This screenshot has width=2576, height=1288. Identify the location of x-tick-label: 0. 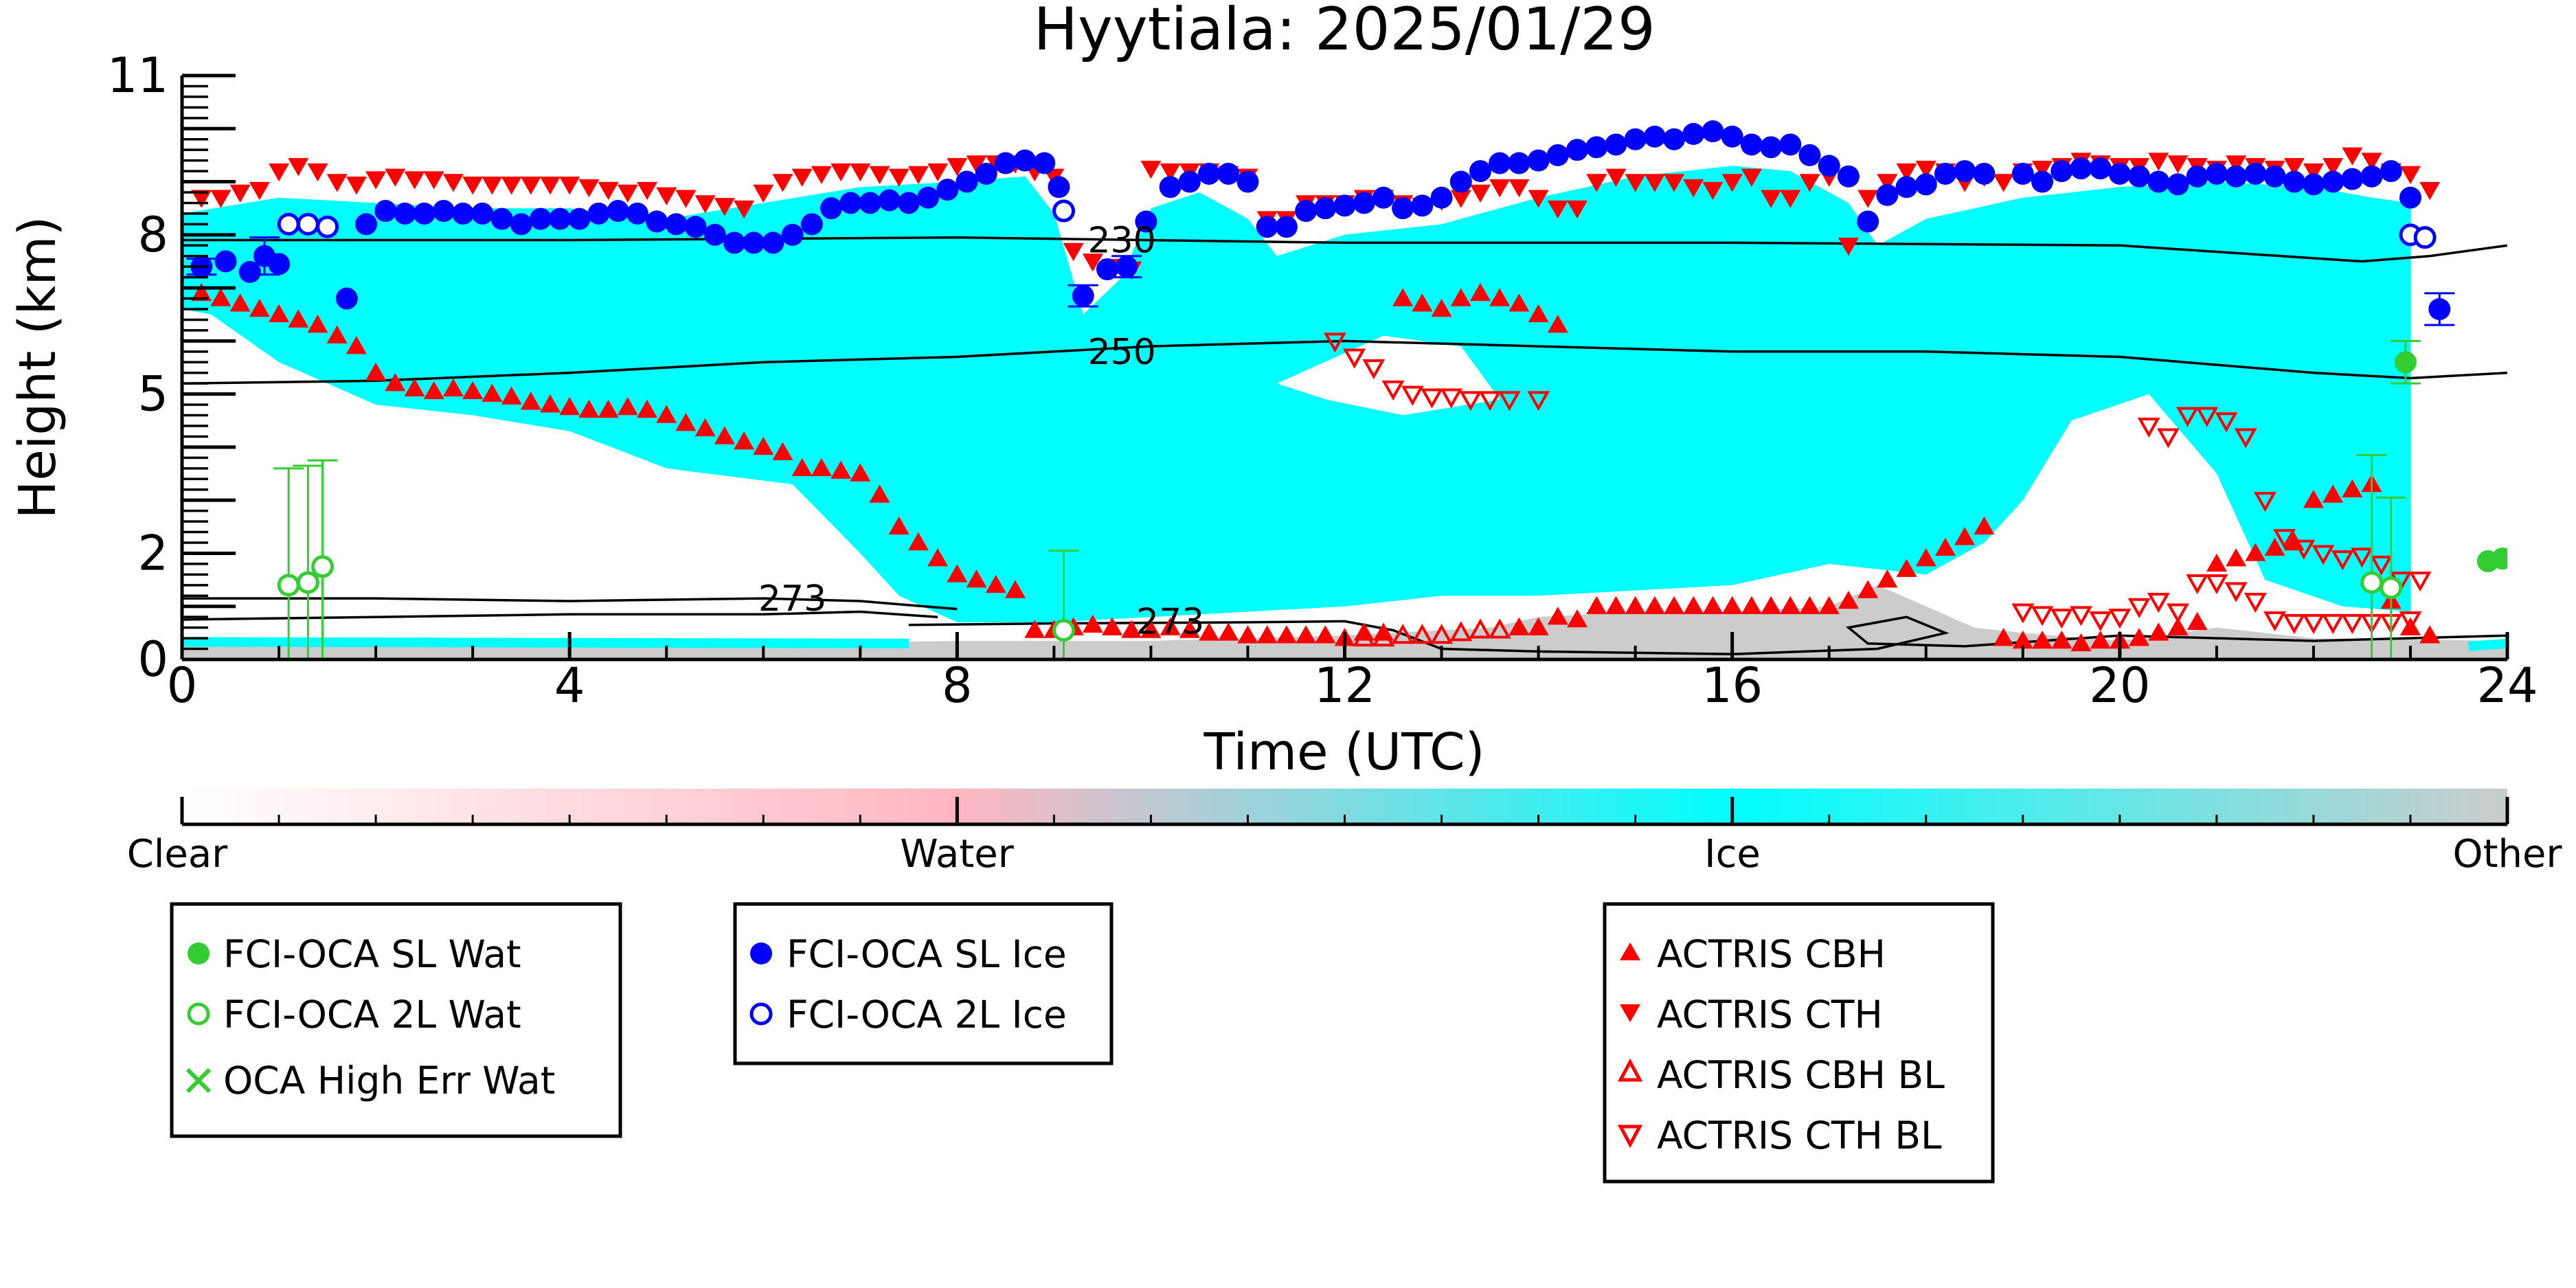
(182, 685).